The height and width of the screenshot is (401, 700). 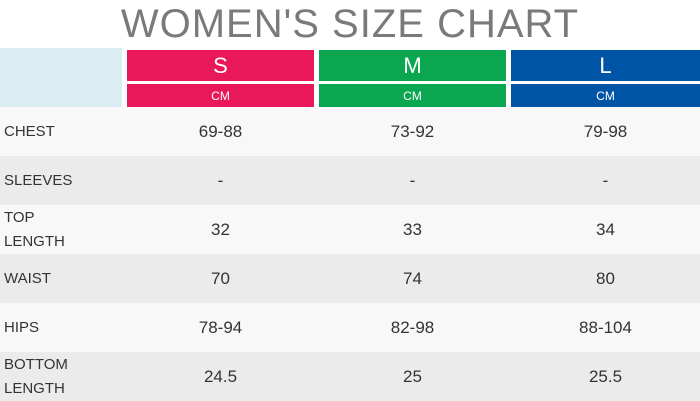 I want to click on value-cell: 88-104, so click(x=605, y=327).